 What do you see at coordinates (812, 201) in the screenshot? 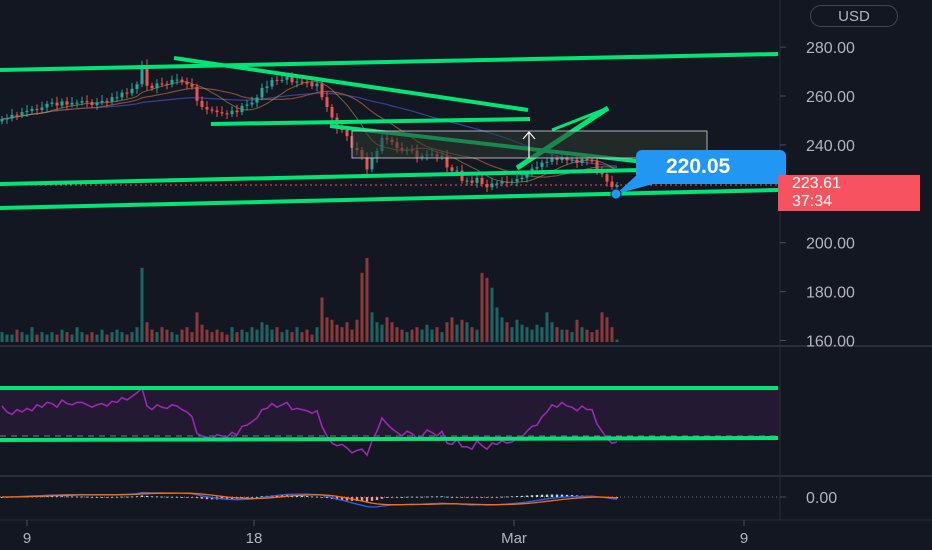
I see `bar-countdown: 37:34` at bounding box center [812, 201].